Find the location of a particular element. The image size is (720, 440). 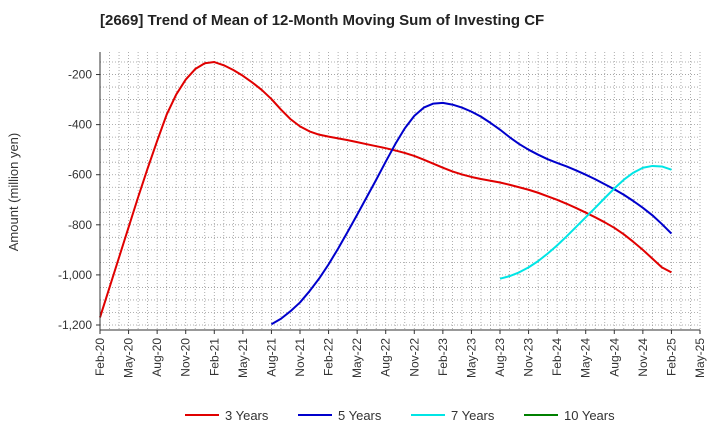

x-tick-label: May-23 is located at coordinates (471, 358).